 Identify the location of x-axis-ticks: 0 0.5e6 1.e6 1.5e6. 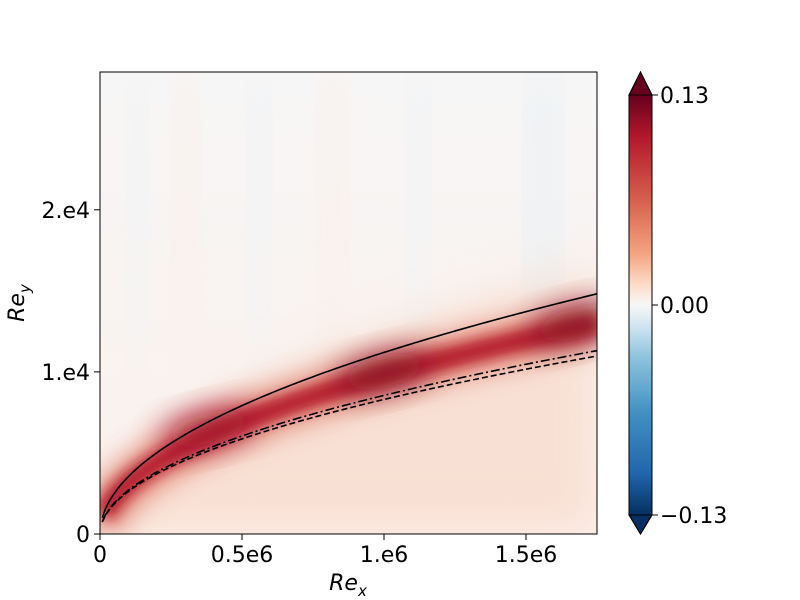
(325, 551).